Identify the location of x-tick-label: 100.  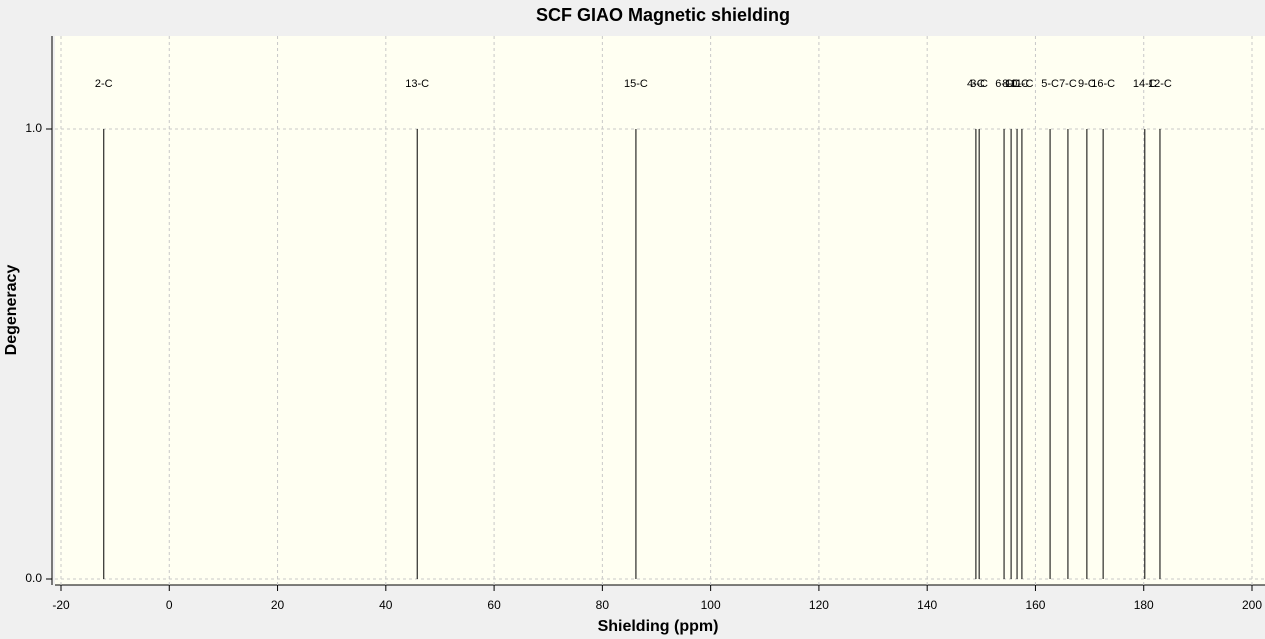
(711, 605).